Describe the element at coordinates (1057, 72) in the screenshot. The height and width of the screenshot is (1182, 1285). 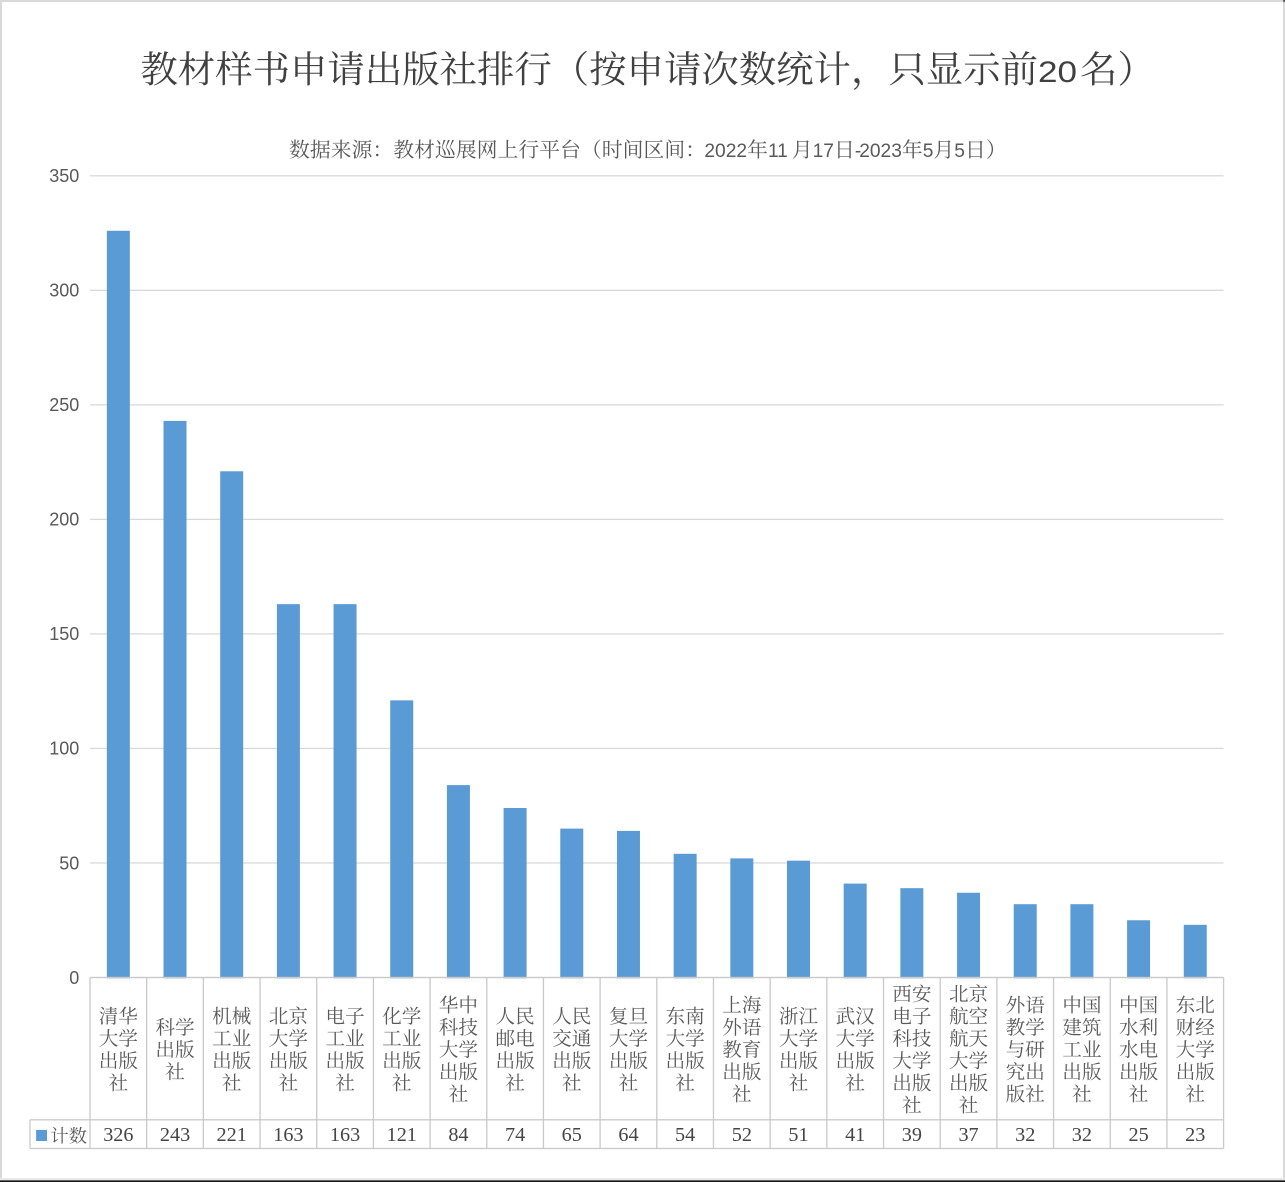
I see `svg-text: 20` at that location.